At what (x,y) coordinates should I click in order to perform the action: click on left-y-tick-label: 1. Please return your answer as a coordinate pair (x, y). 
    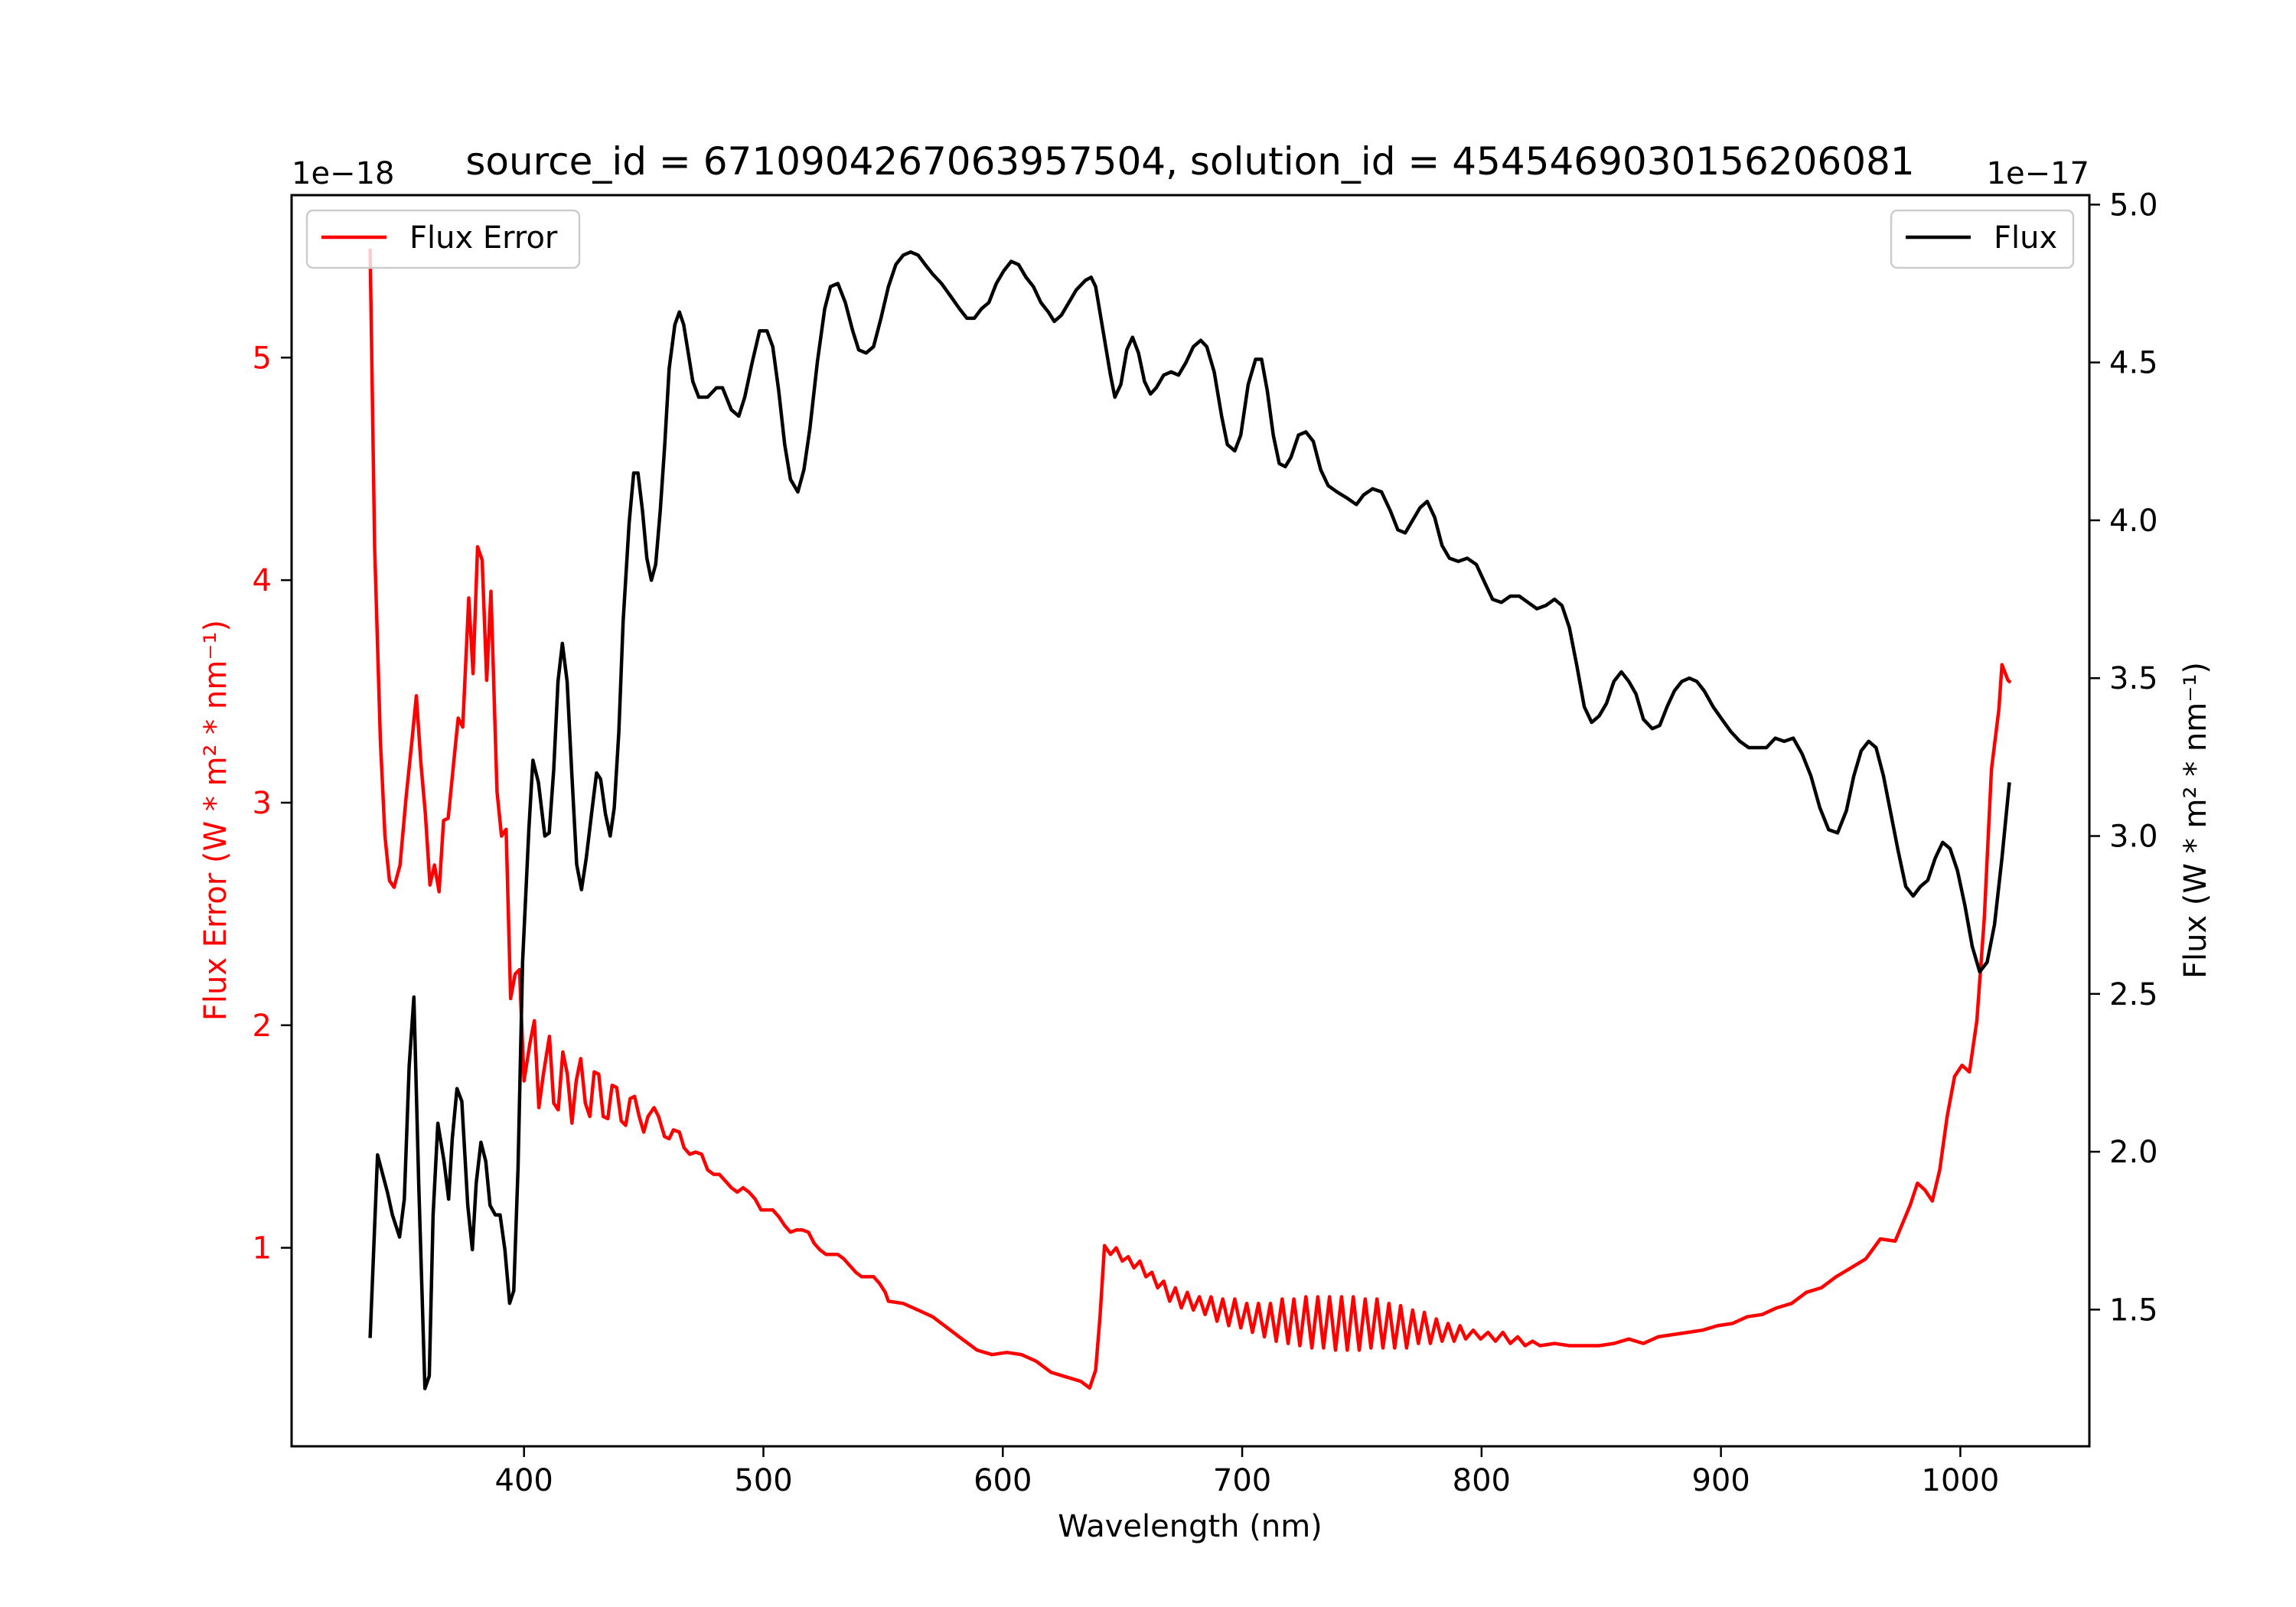
    Looking at the image, I should click on (262, 1248).